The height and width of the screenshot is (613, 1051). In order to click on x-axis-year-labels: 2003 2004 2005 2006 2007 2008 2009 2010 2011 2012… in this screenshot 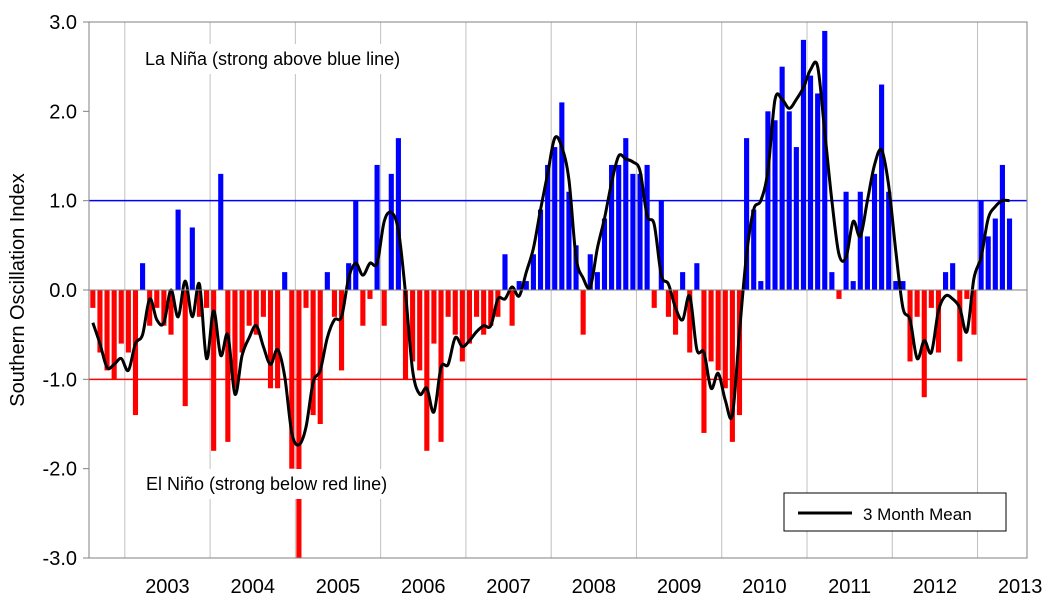, I will do `click(593, 587)`.